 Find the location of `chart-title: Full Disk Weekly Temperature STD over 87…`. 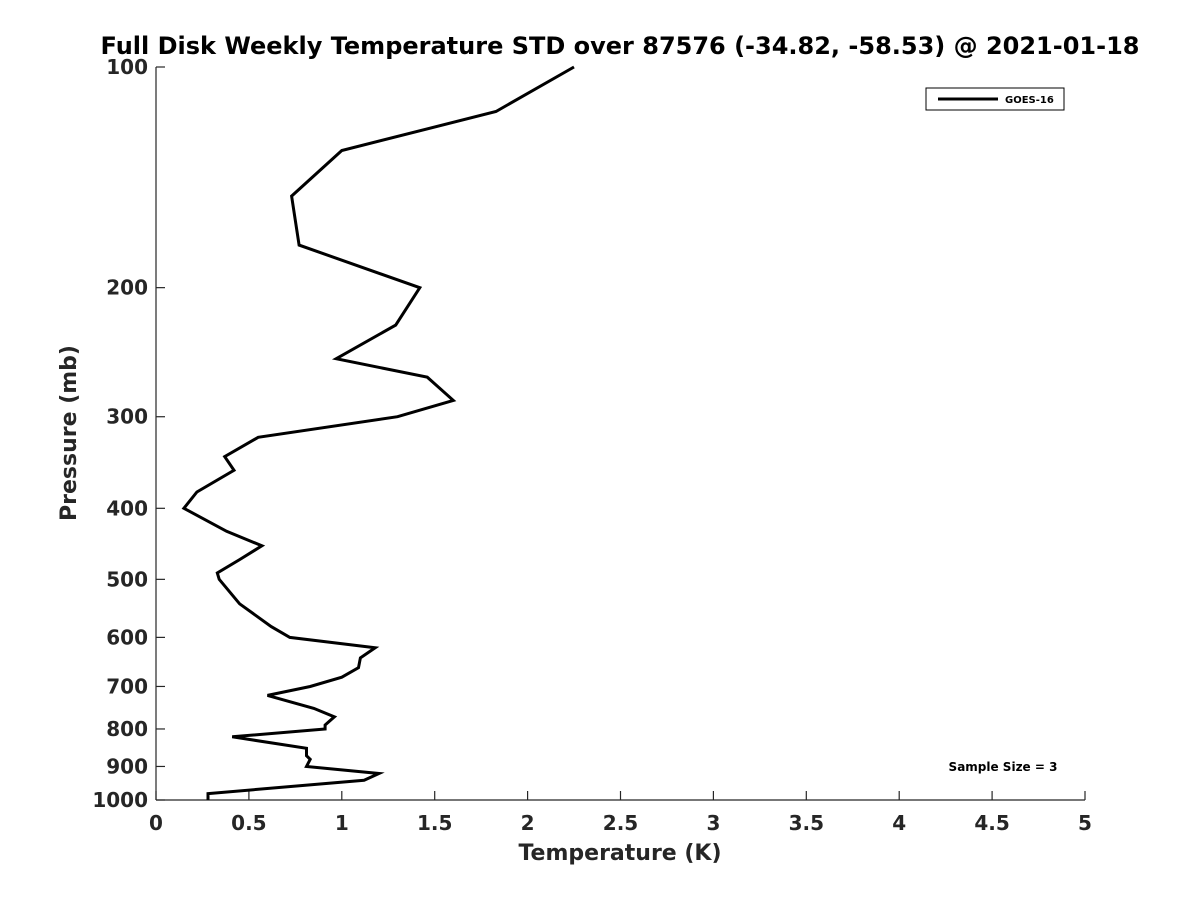

chart-title: Full Disk Weekly Temperature STD over 87… is located at coordinates (620, 46).